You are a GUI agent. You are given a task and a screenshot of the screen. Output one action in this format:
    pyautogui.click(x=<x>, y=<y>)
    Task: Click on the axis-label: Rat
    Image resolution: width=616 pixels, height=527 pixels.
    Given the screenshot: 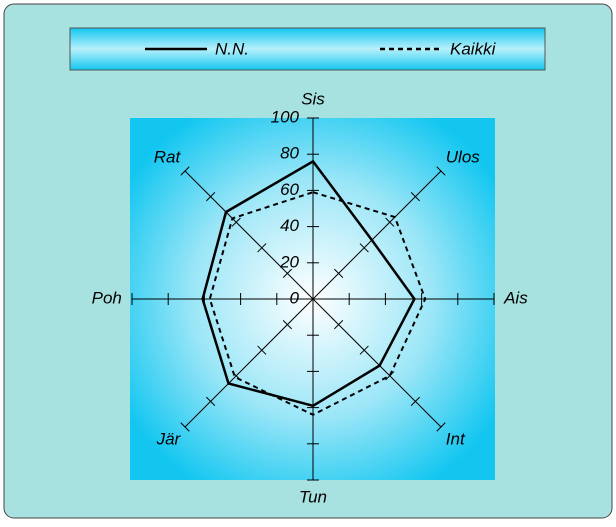 What is the action you would take?
    pyautogui.click(x=168, y=157)
    